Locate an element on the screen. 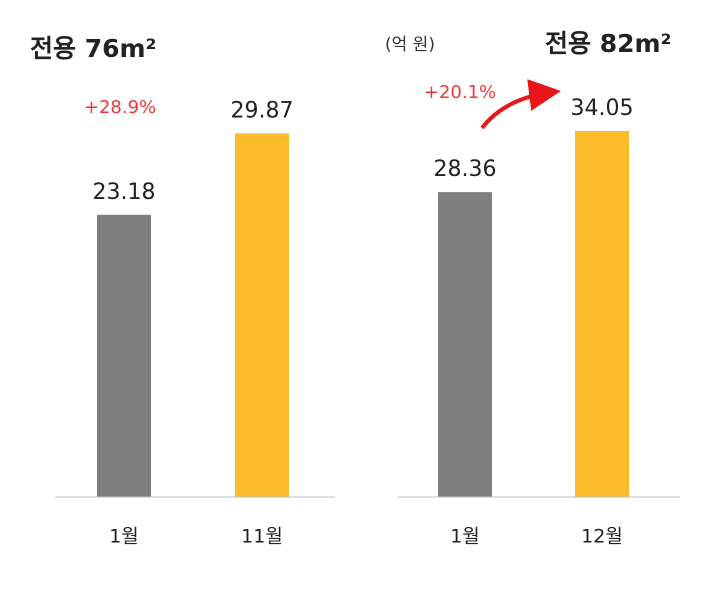 This screenshot has width=725, height=589. arrow is located at coordinates (520, 104).